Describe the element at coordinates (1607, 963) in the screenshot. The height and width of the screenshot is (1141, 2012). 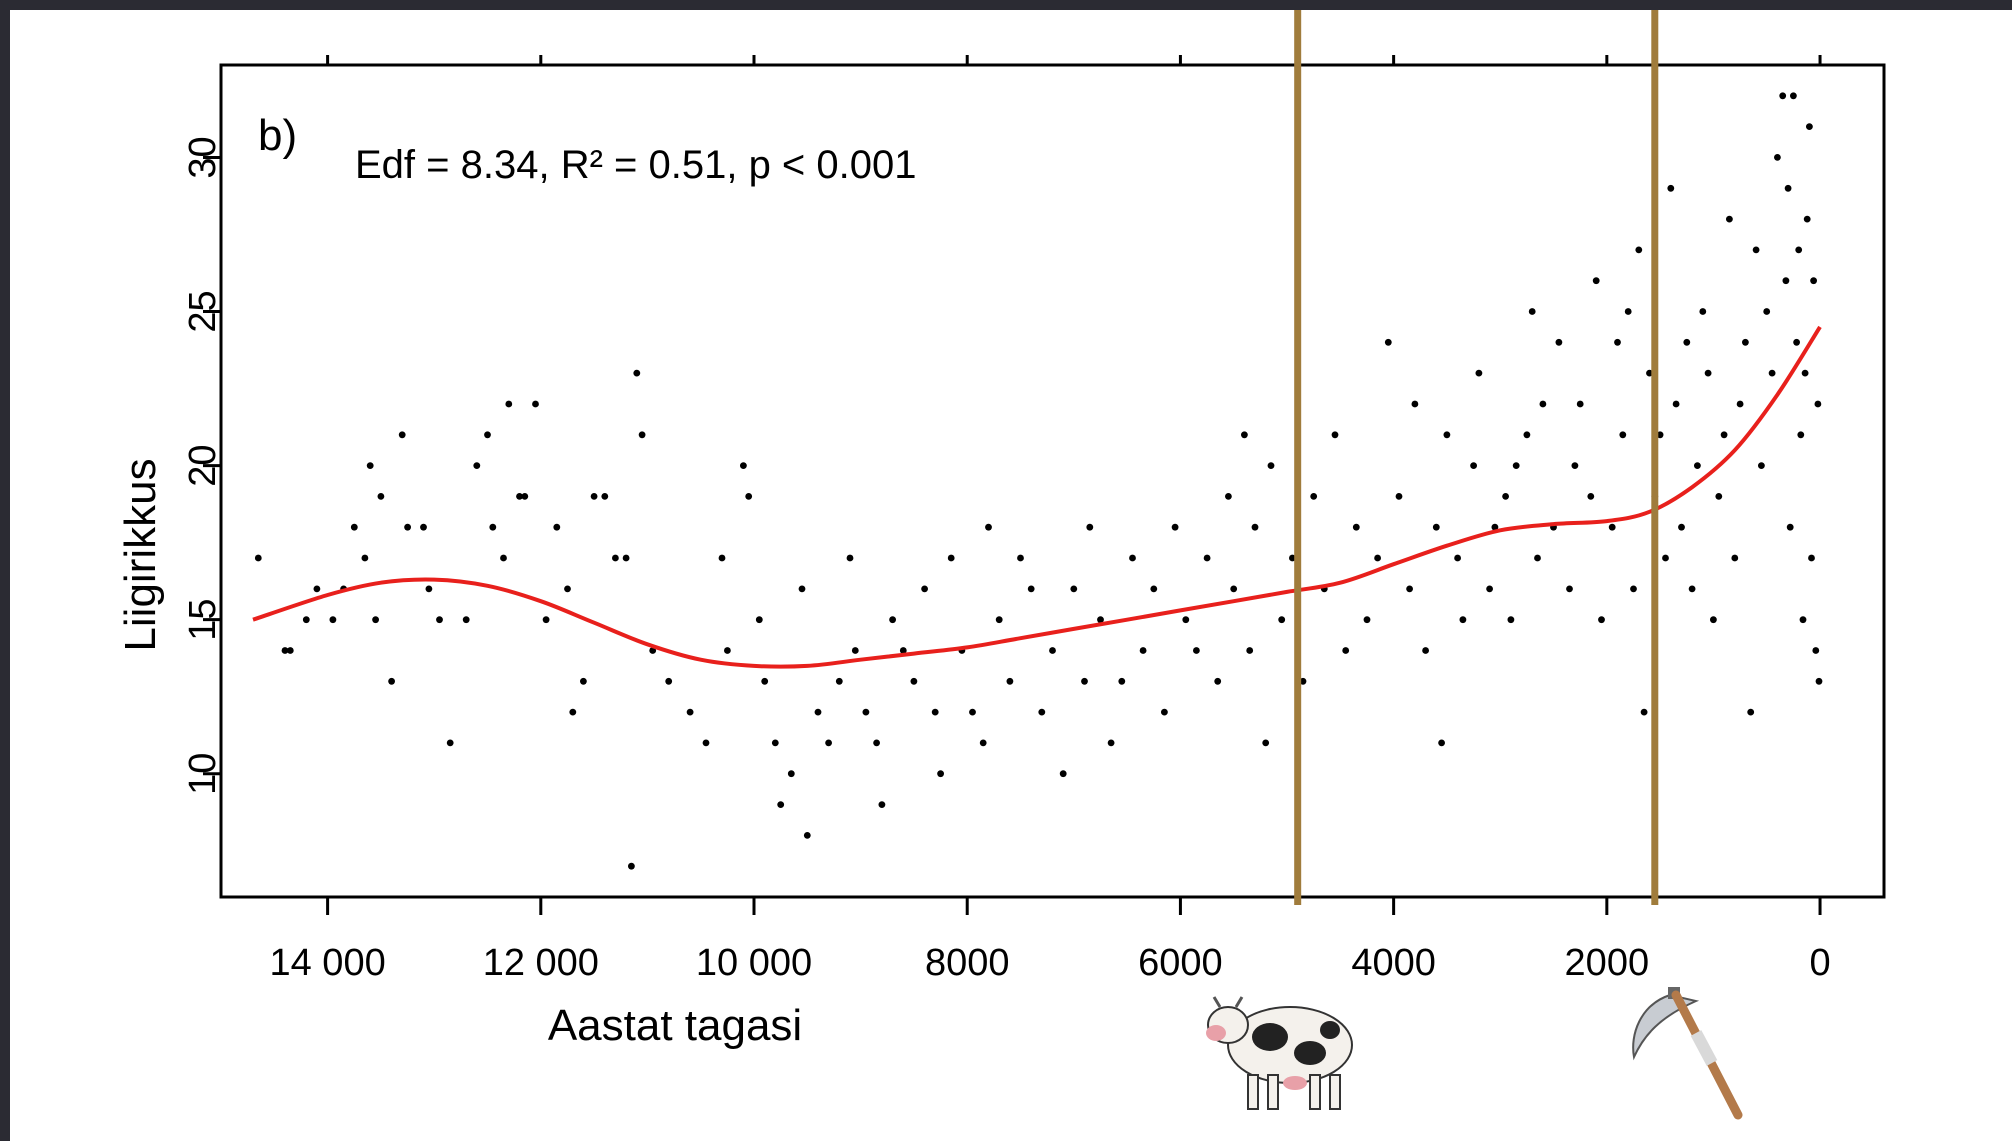
I see `x-tick-label: 2000` at that location.